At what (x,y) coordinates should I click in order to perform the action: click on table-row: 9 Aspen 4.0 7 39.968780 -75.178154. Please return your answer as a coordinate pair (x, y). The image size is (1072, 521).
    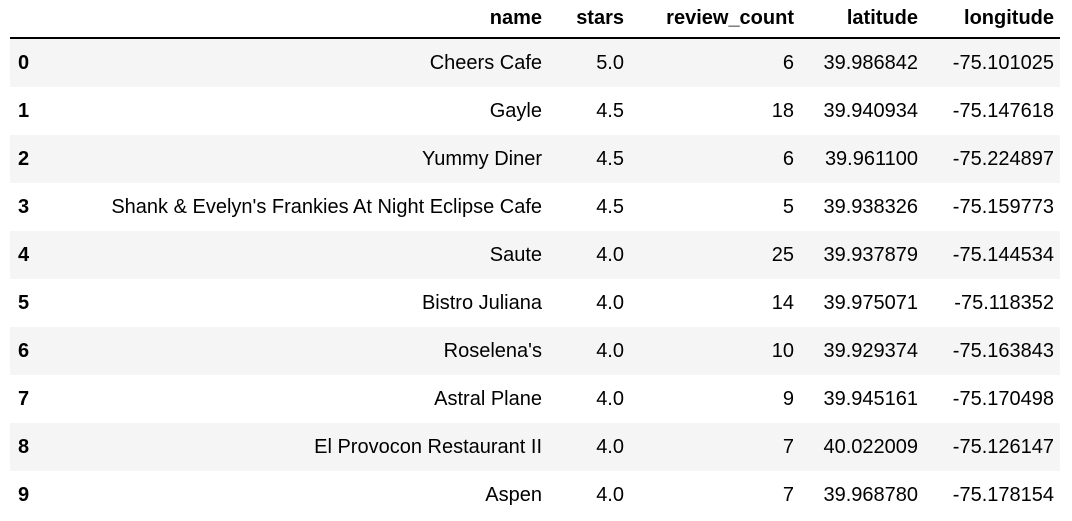
    Looking at the image, I should click on (535, 495).